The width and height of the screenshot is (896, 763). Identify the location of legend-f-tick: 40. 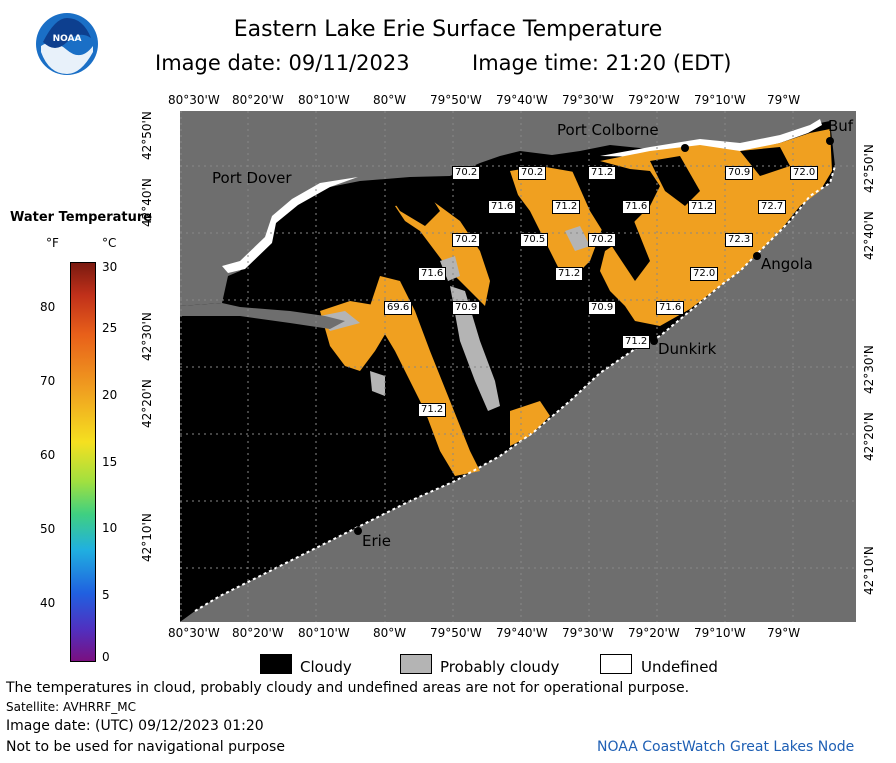
(48, 603).